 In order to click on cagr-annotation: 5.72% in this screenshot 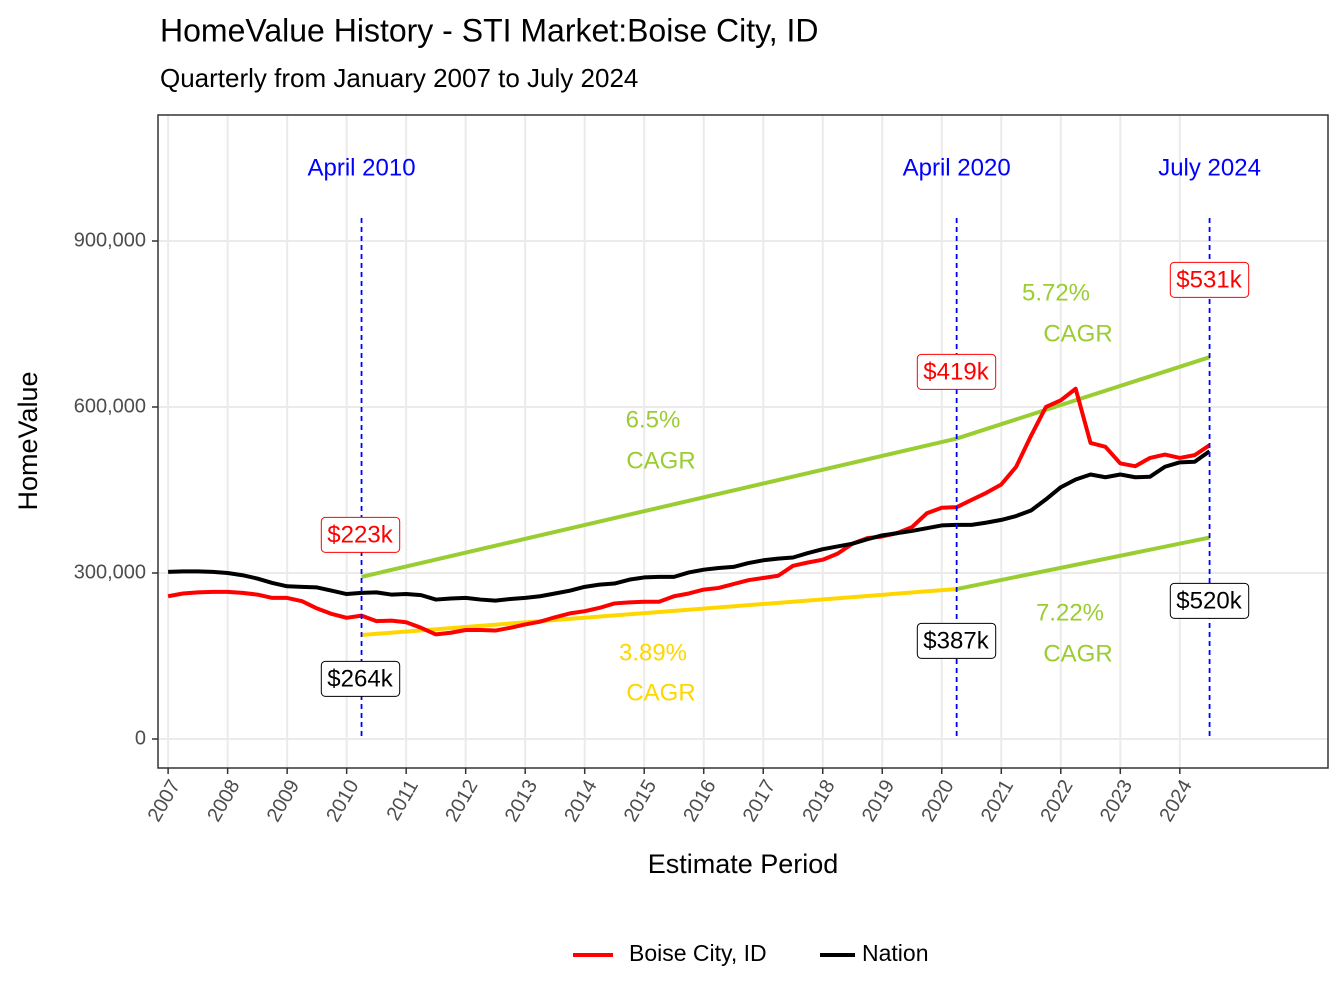, I will do `click(1056, 292)`.